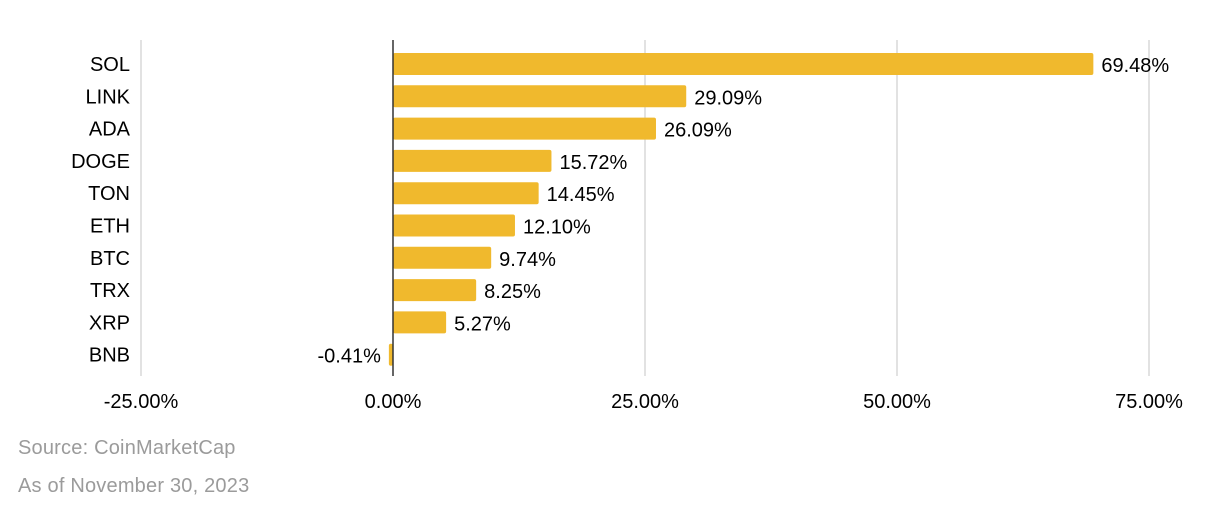 The image size is (1222, 514). I want to click on bar-bnb, so click(390, 354).